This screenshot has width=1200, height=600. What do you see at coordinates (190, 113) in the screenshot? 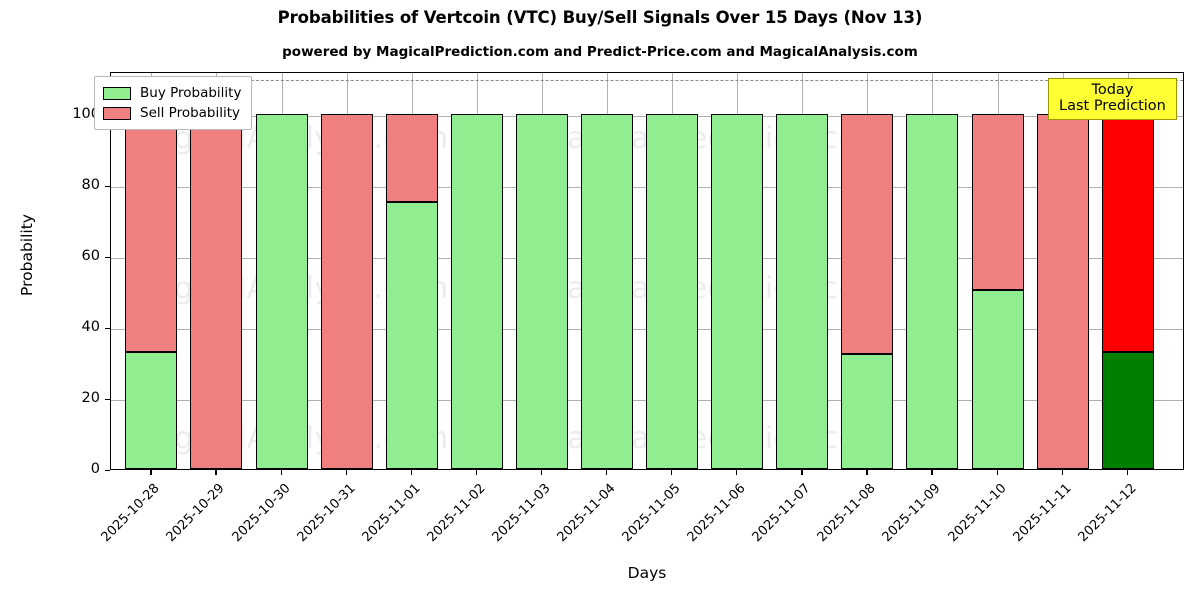
I see `legend-label-sell: Sell Probability` at bounding box center [190, 113].